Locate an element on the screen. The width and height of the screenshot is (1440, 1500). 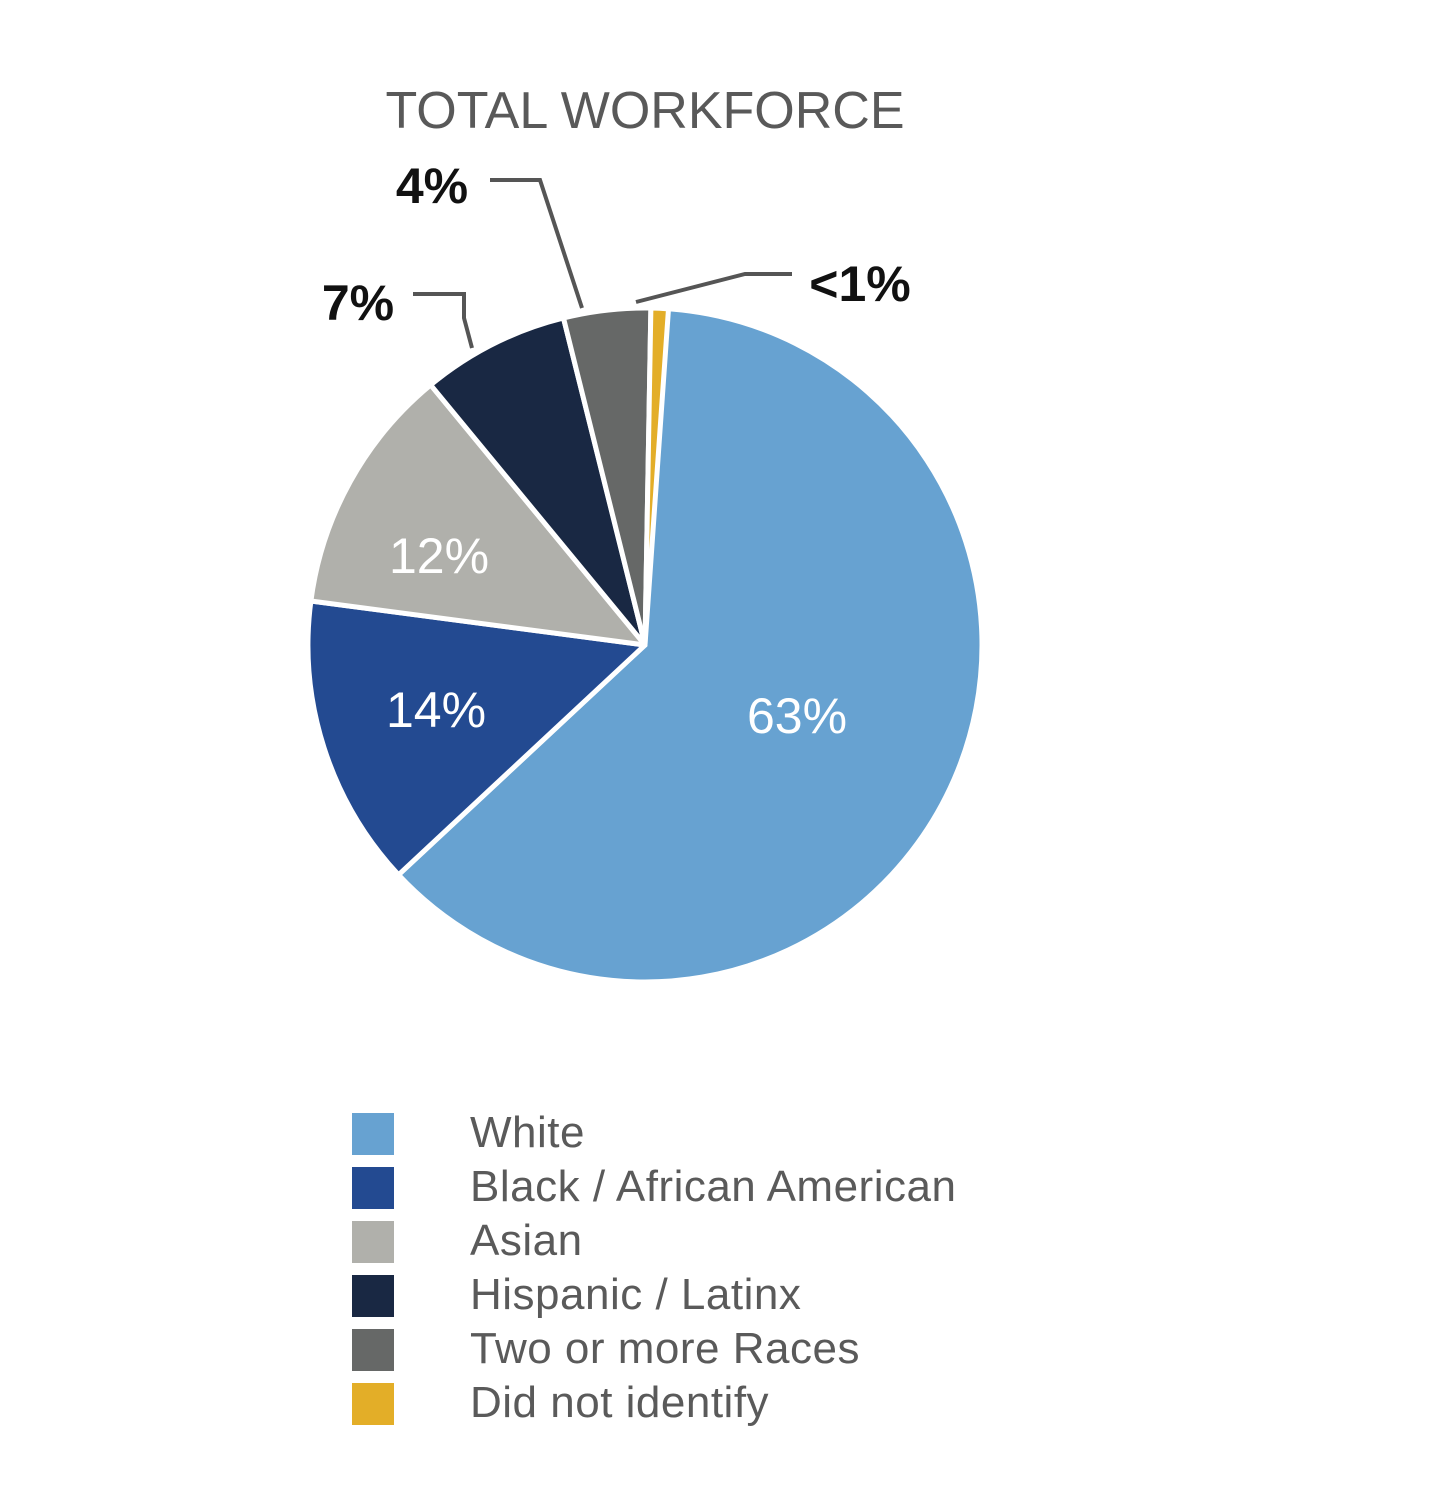
slice-value-label: <1% is located at coordinates (859, 284).